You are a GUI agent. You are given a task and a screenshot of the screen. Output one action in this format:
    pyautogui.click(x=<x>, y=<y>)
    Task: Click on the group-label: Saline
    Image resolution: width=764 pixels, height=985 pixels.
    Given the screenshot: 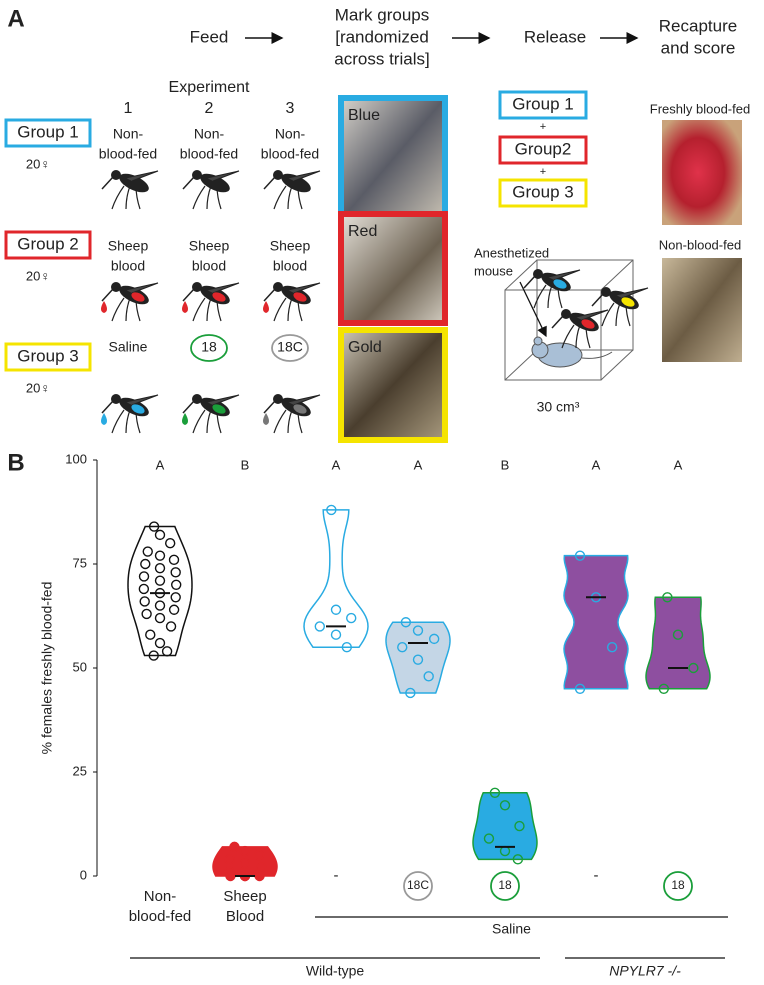 What is the action you would take?
    pyautogui.click(x=511, y=929)
    